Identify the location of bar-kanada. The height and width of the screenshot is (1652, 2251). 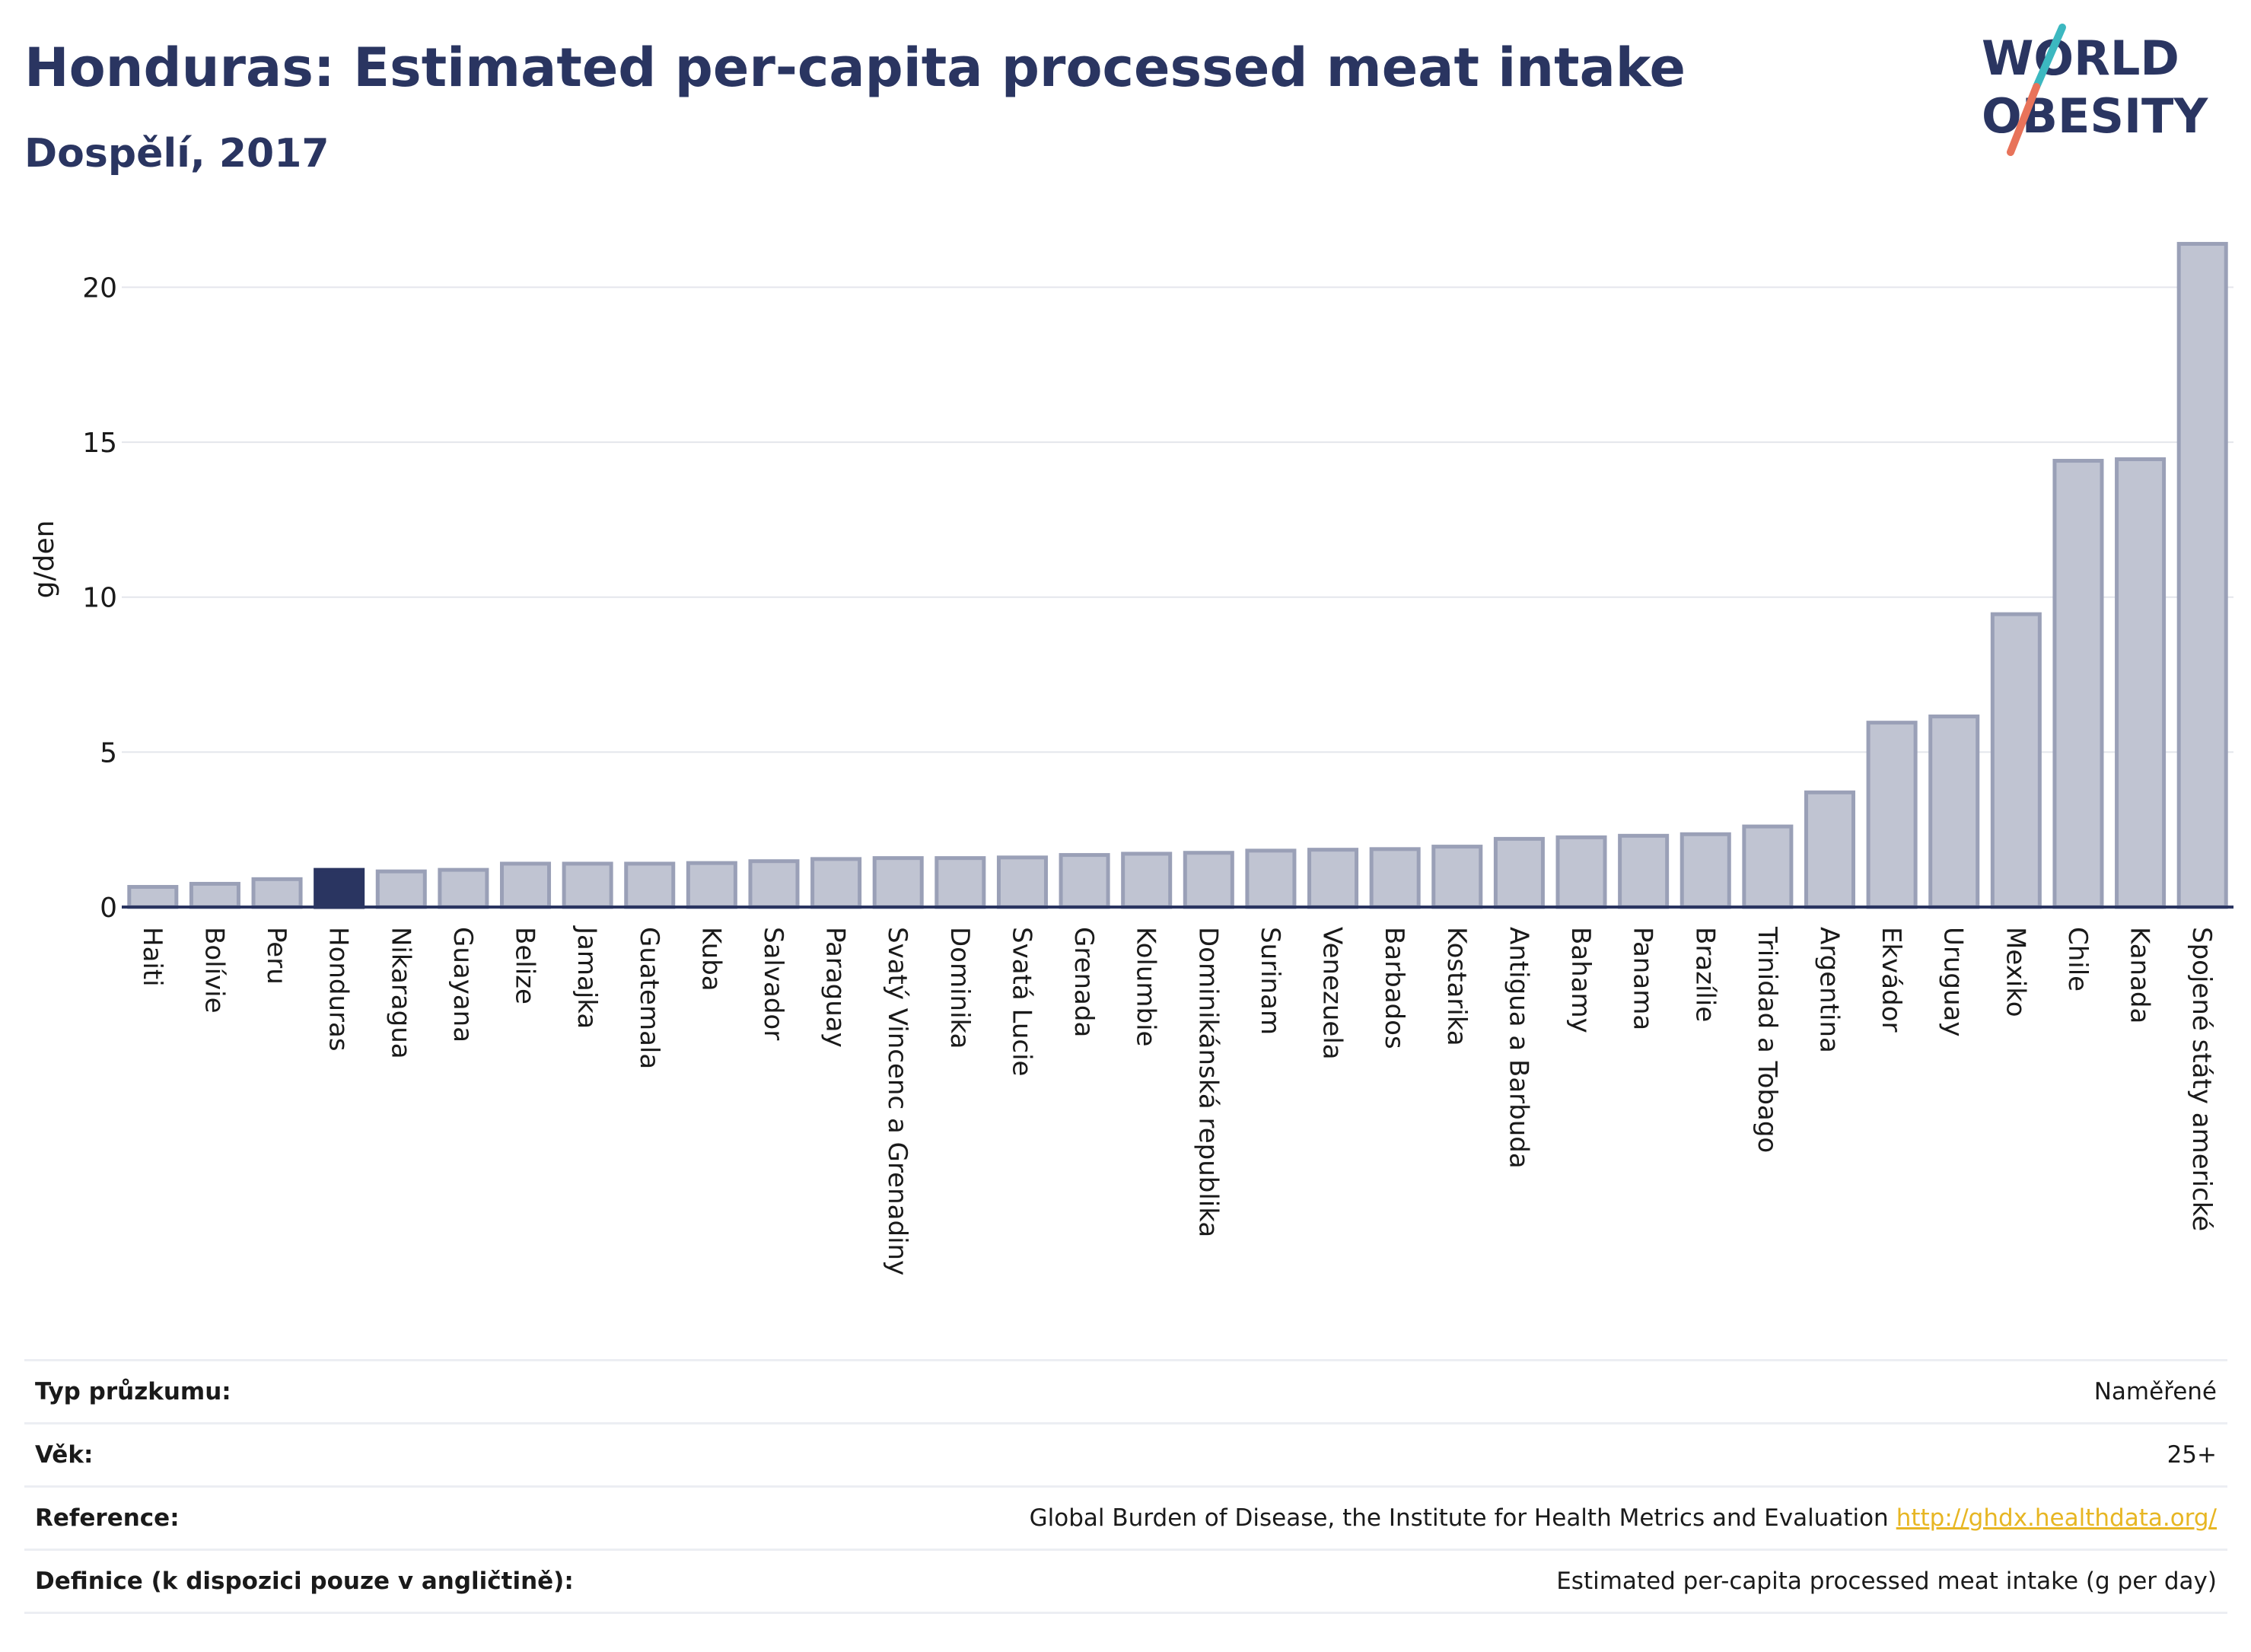
(2141, 683).